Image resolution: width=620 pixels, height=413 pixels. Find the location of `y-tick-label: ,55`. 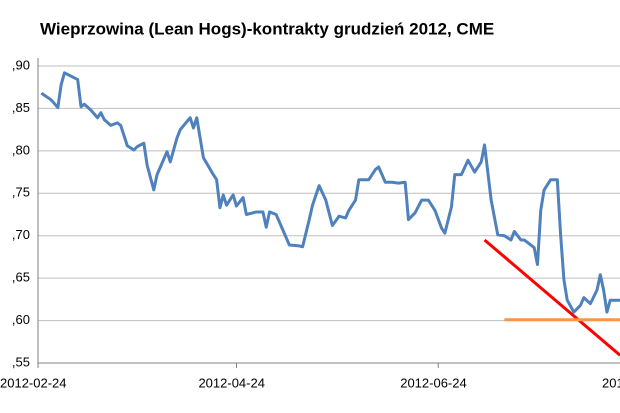

y-tick-label: ,55 is located at coordinates (21, 361).